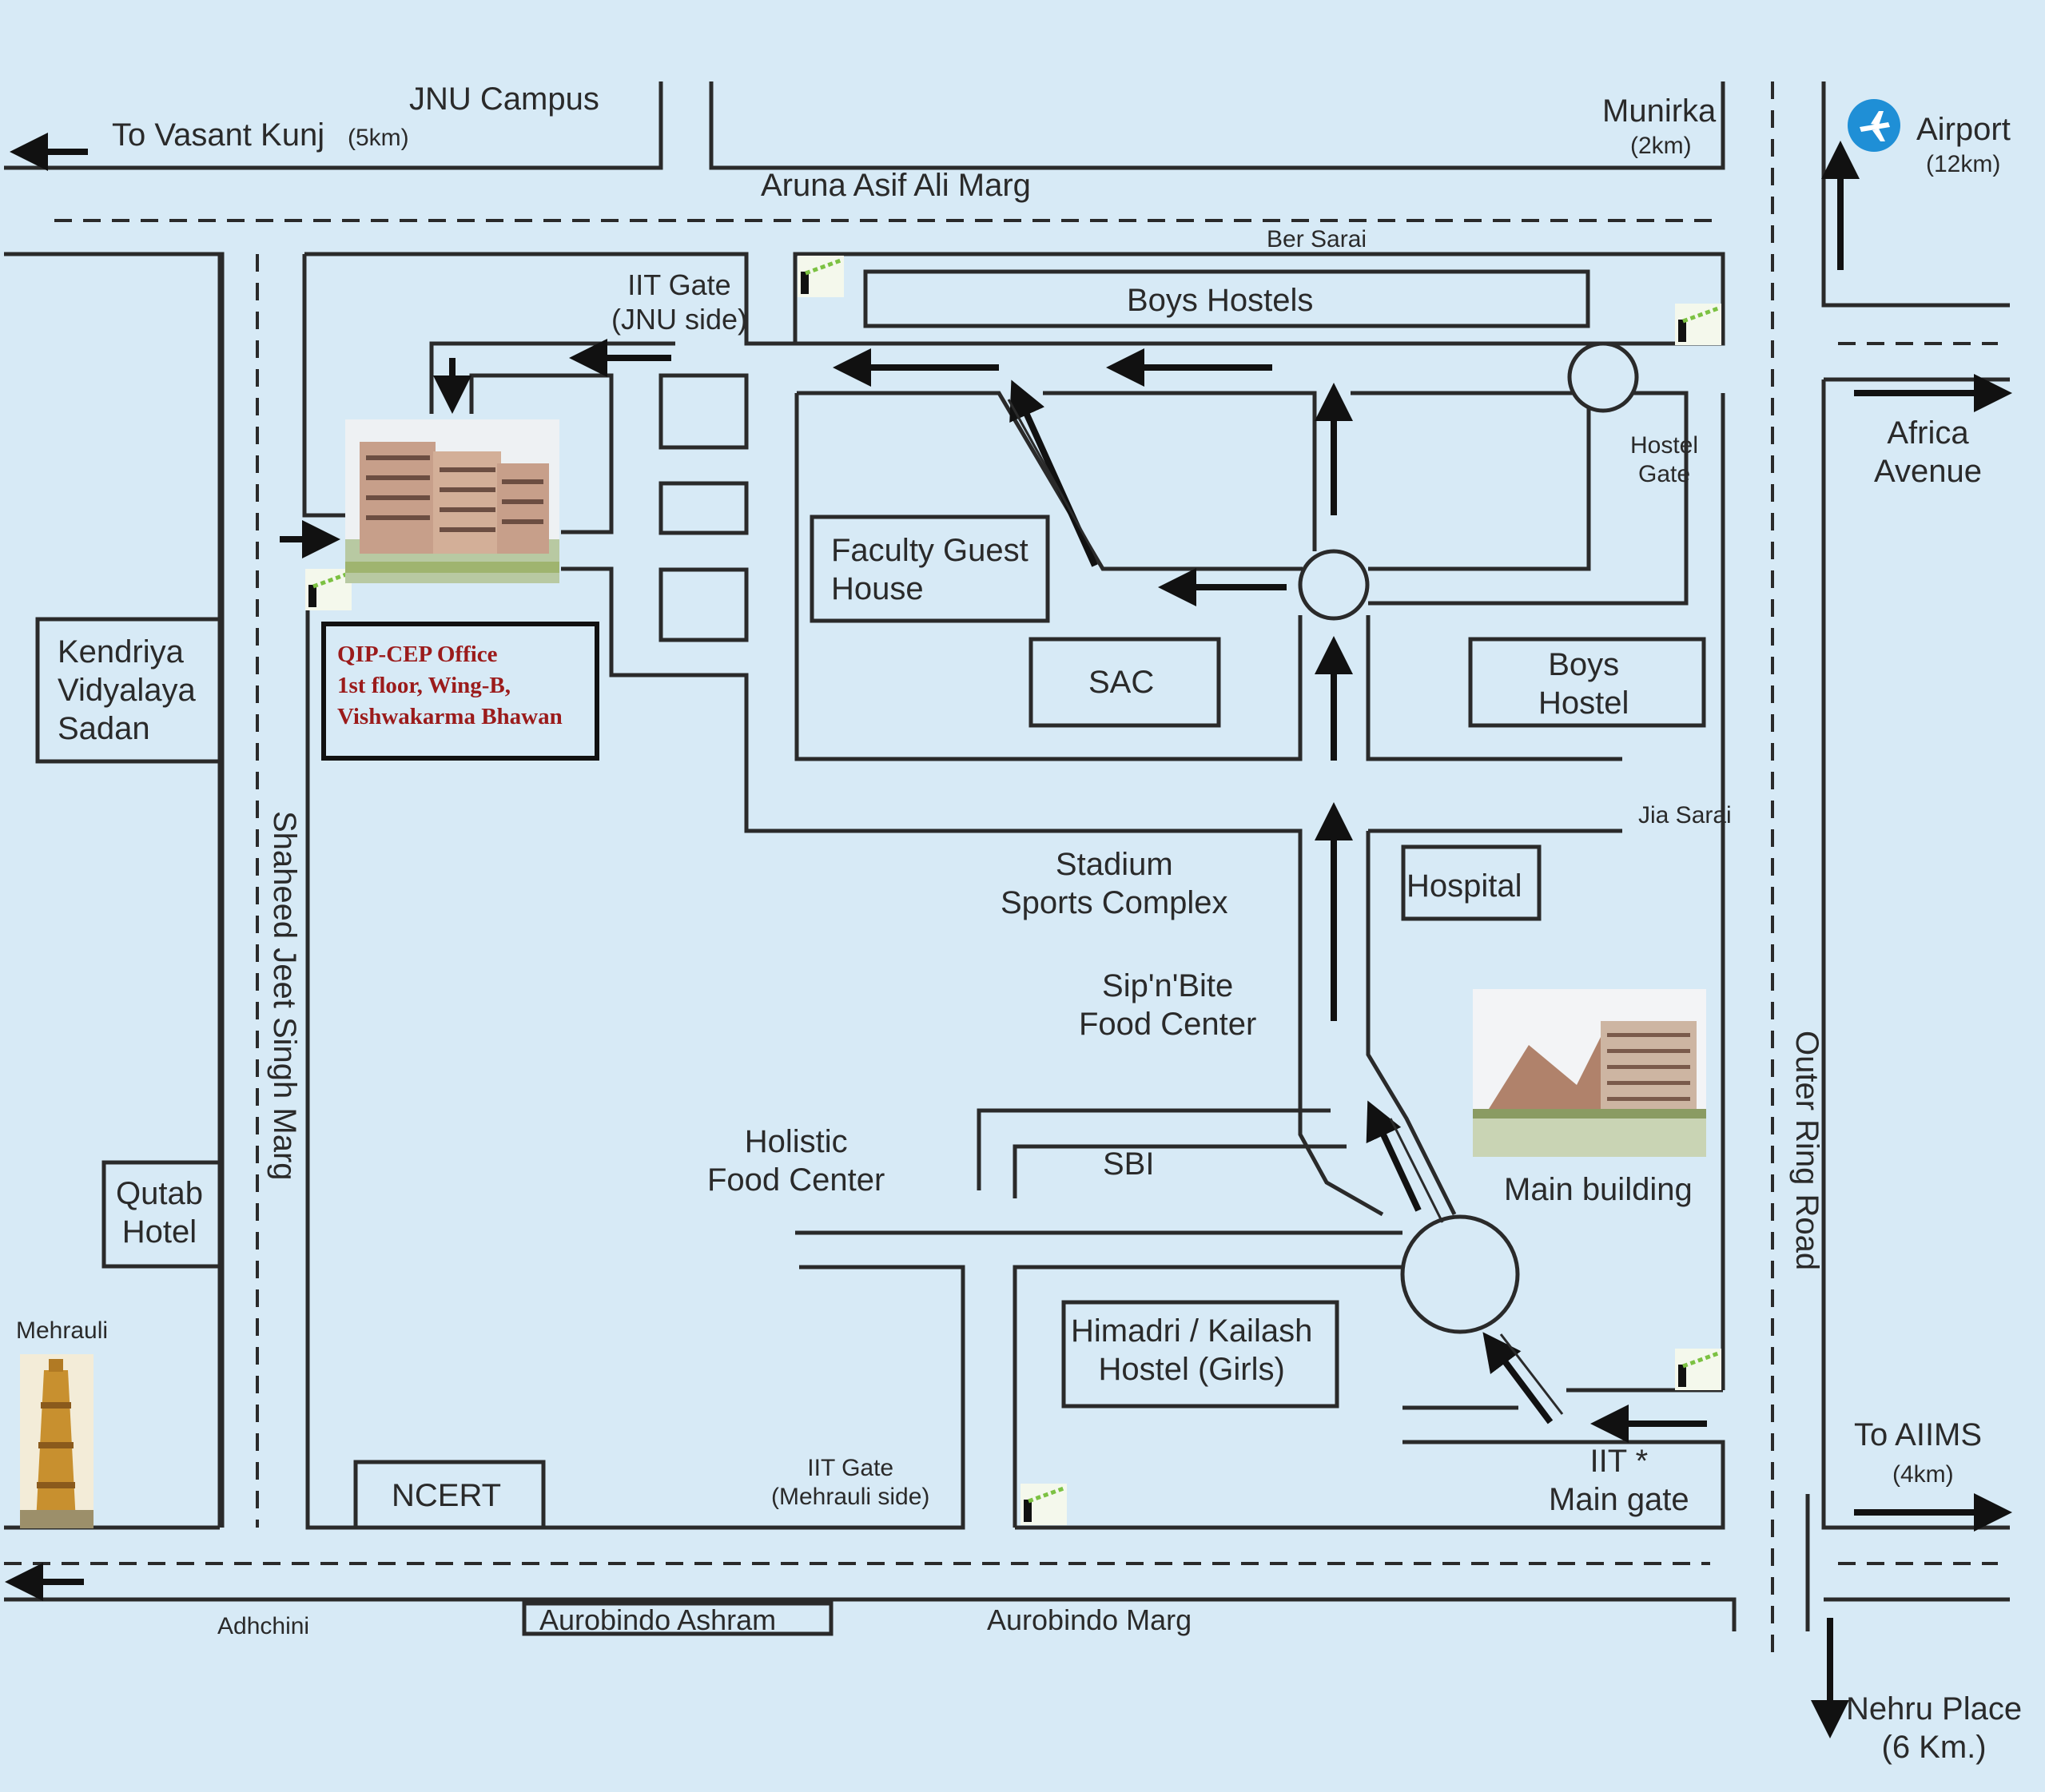  I want to click on road-central-left, so click(1050, 481).